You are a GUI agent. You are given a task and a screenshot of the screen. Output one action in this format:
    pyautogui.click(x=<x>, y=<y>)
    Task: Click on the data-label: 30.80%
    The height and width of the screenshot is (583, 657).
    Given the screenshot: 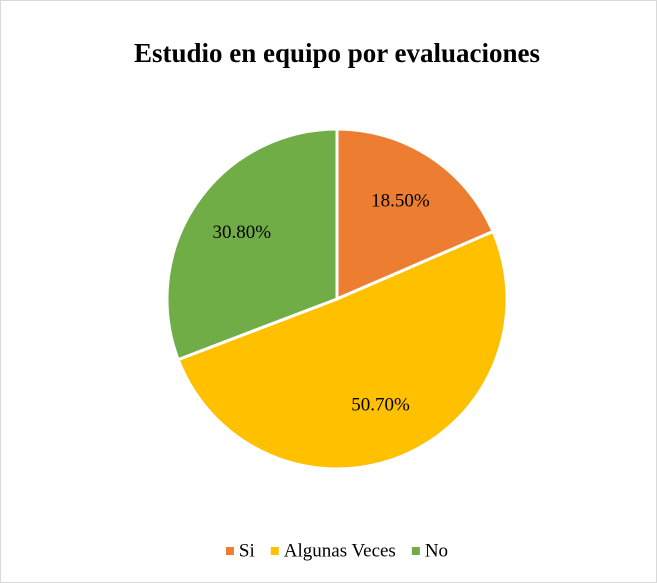 What is the action you would take?
    pyautogui.click(x=242, y=232)
    